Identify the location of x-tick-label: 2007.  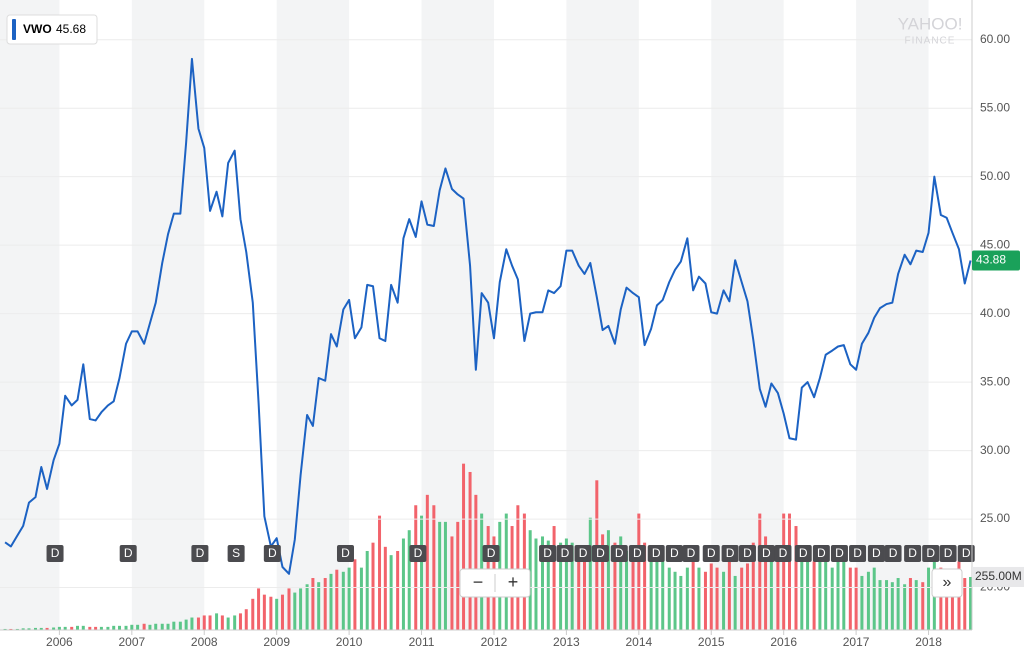
(131, 642).